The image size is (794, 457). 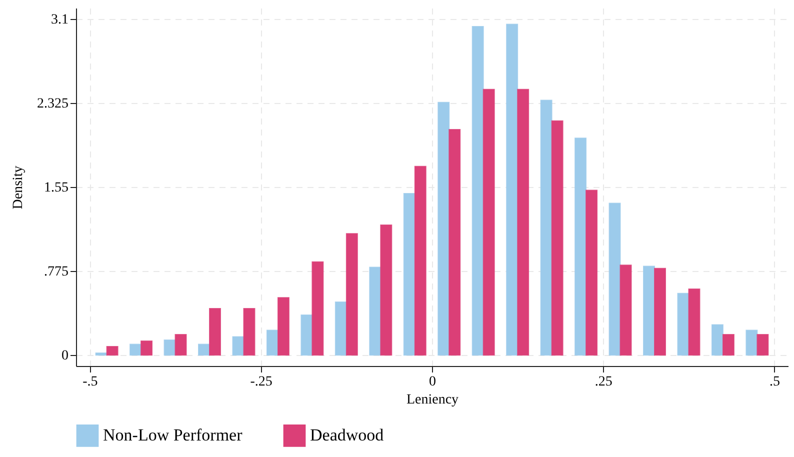 What do you see at coordinates (432, 382) in the screenshot?
I see `x-tick-label: 0` at bounding box center [432, 382].